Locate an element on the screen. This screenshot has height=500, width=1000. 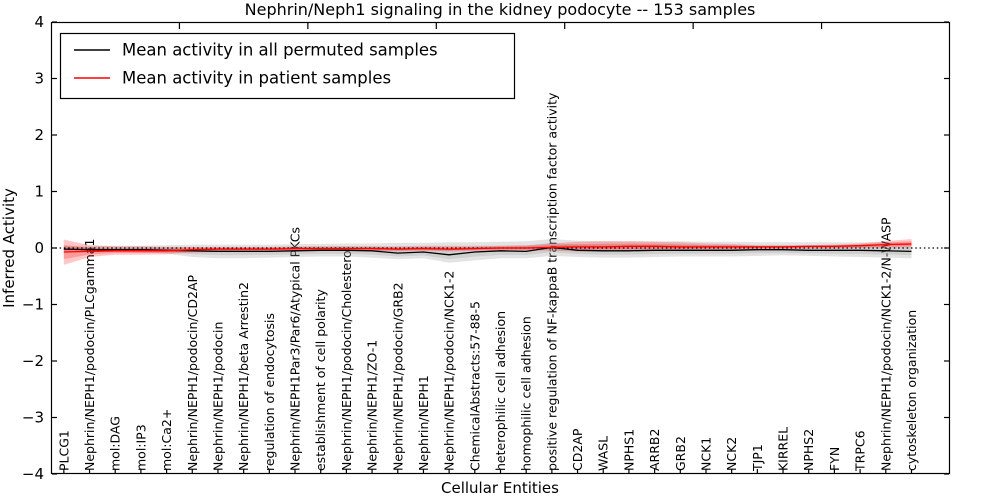
patient-samples-spread-inner is located at coordinates (487, 250).